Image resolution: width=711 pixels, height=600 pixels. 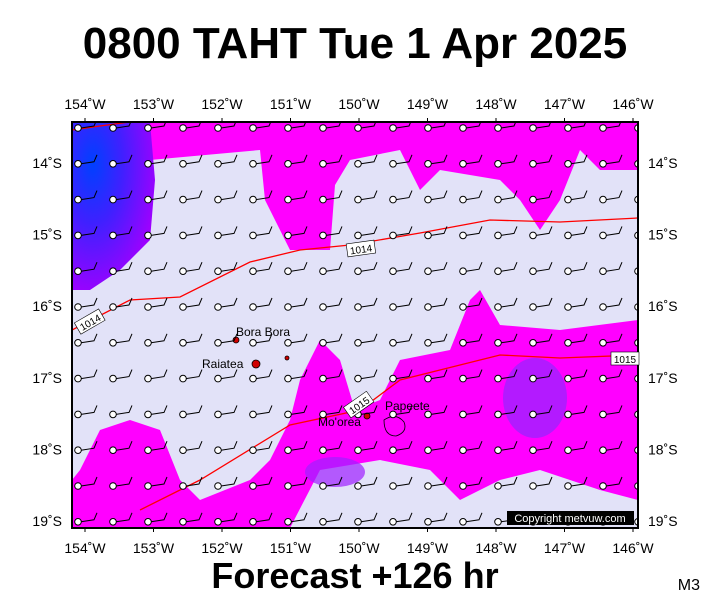 I want to click on lon-label: 152˚W, so click(x=222, y=548).